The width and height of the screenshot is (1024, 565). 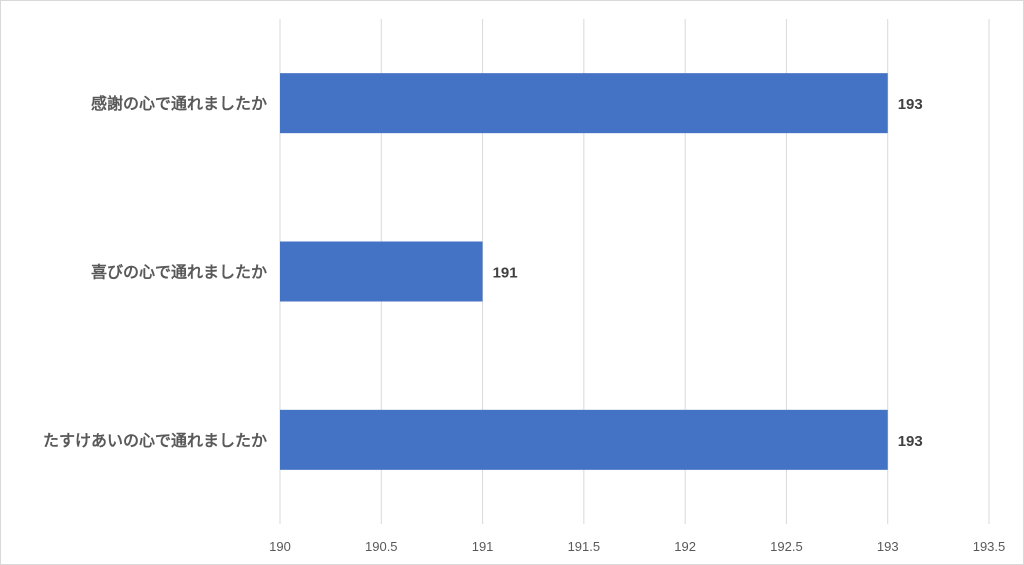 I want to click on x-tick-label: 192.5, so click(x=786, y=546).